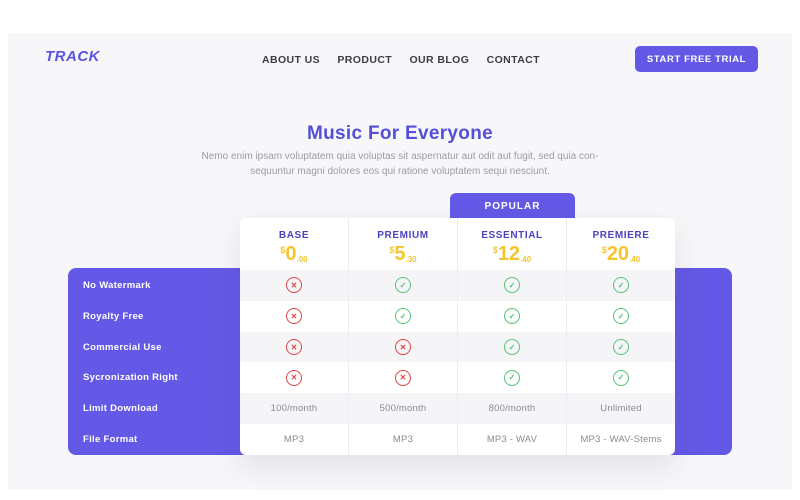  I want to click on table-row-commercial-use: ✕ ✕ ✓ ✓, so click(457, 347).